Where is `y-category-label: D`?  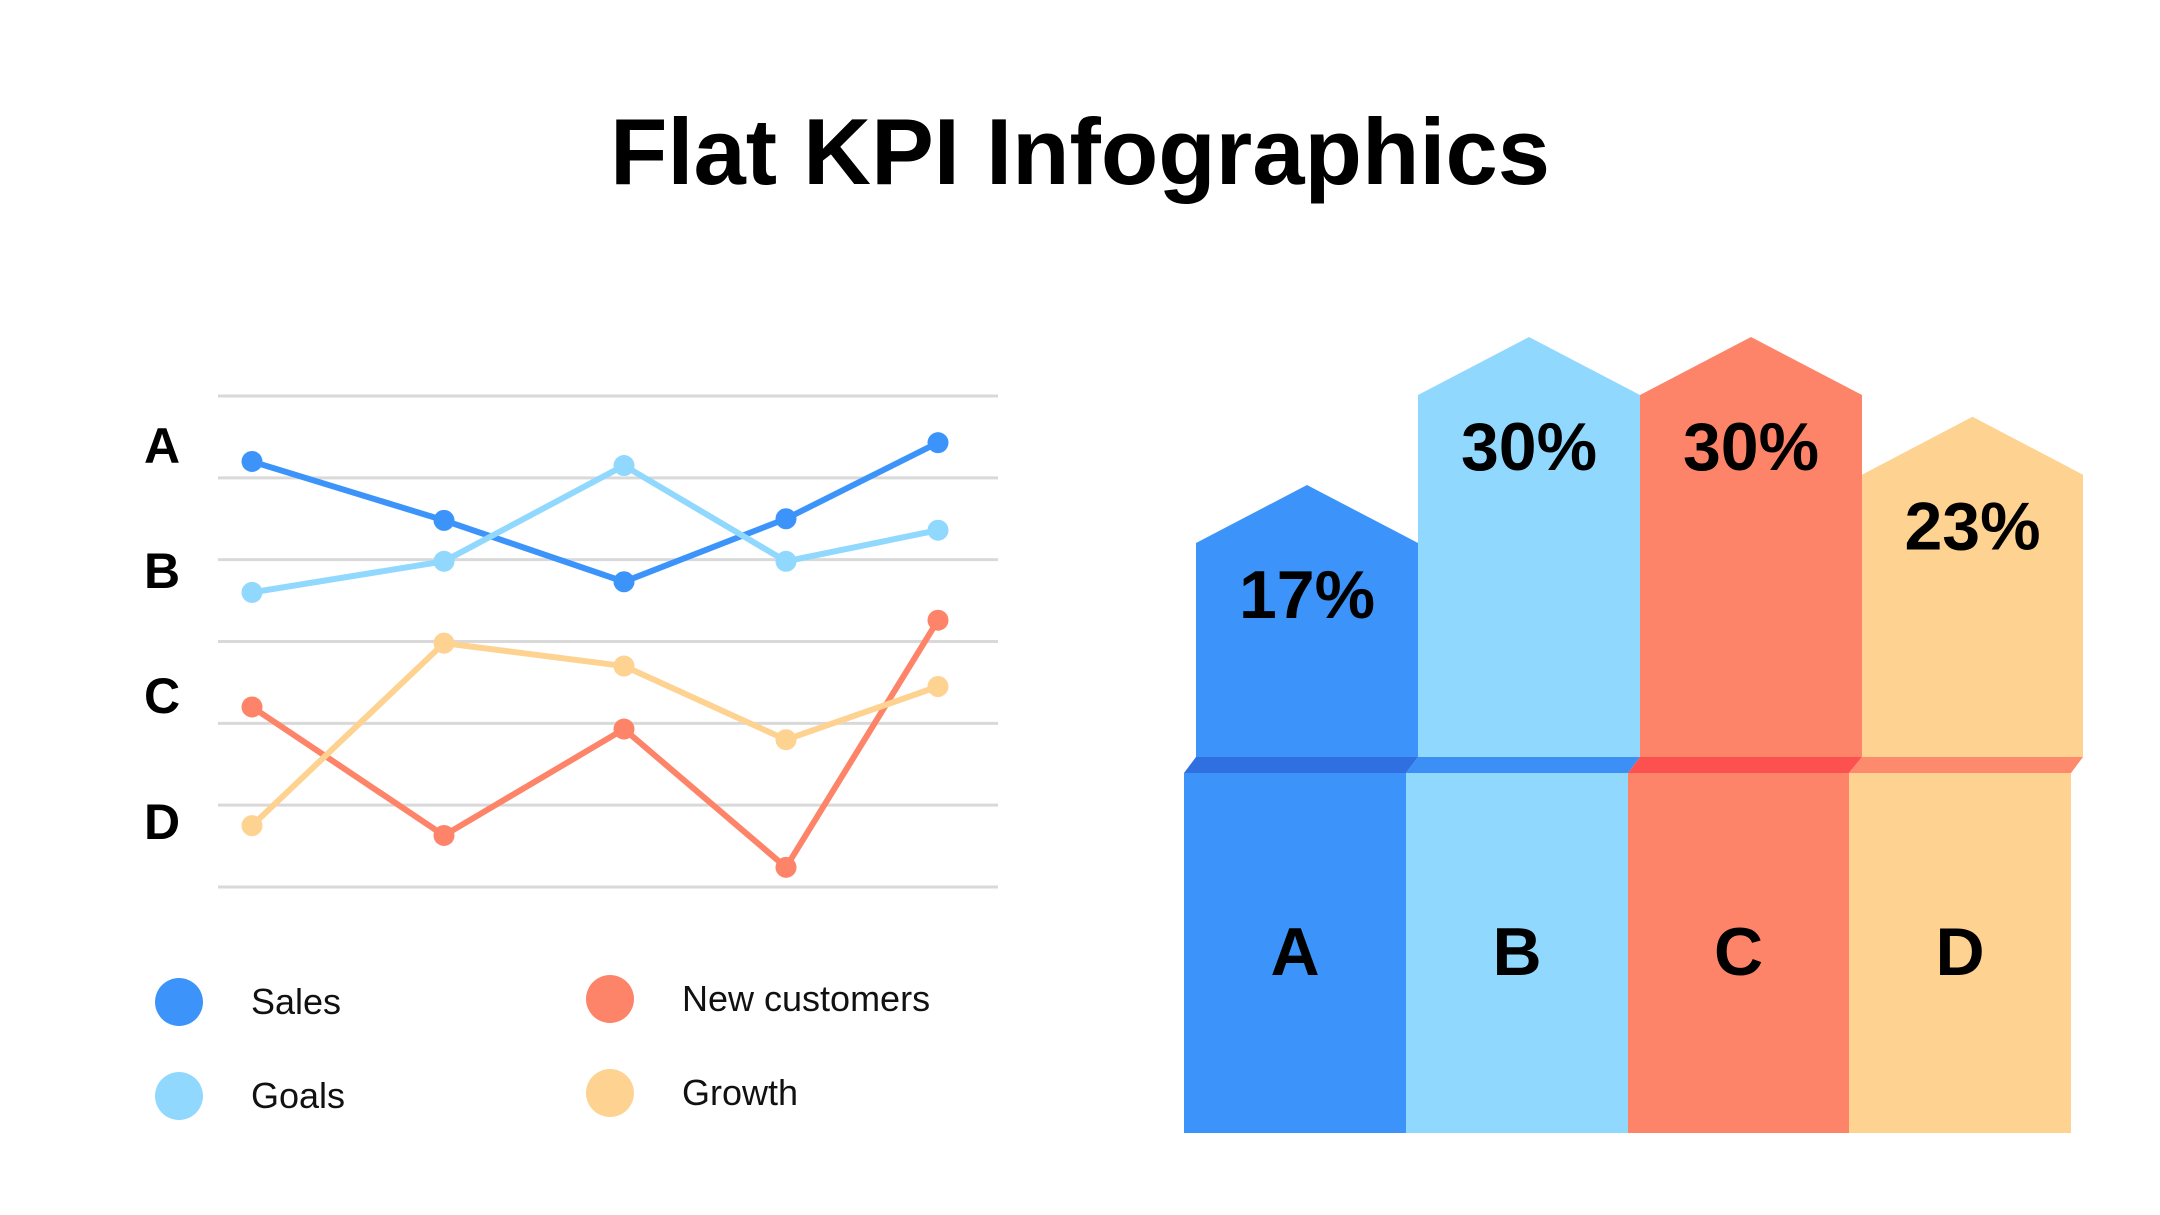 y-category-label: D is located at coordinates (162, 822).